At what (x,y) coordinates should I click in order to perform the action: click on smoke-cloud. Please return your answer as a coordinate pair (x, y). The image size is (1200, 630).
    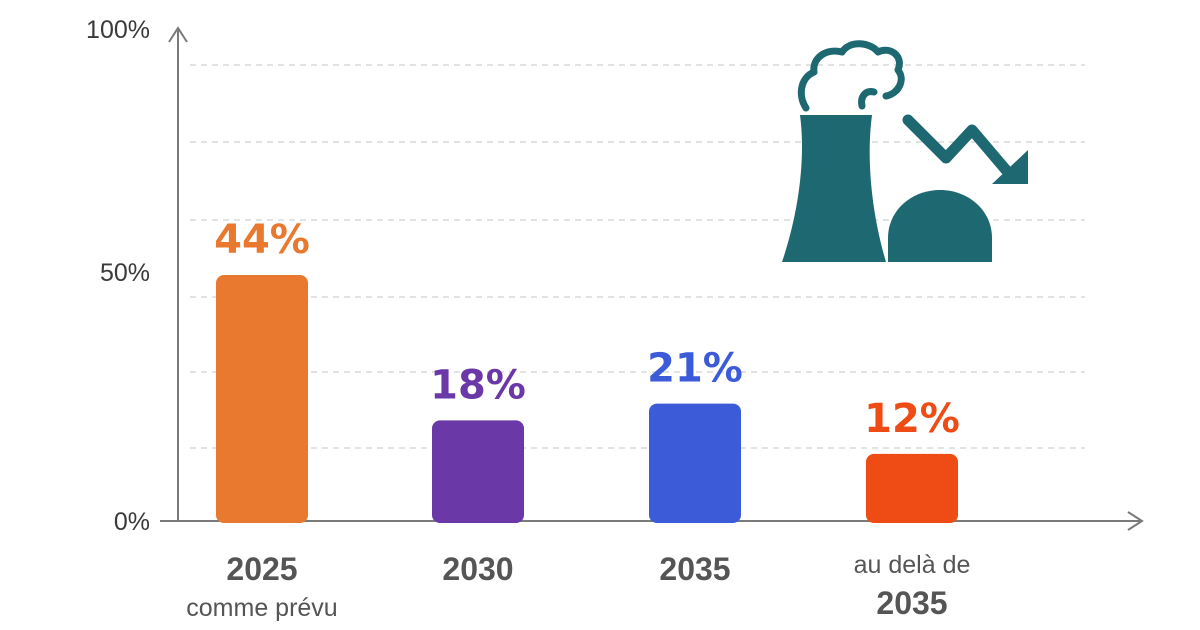
    Looking at the image, I should click on (851, 76).